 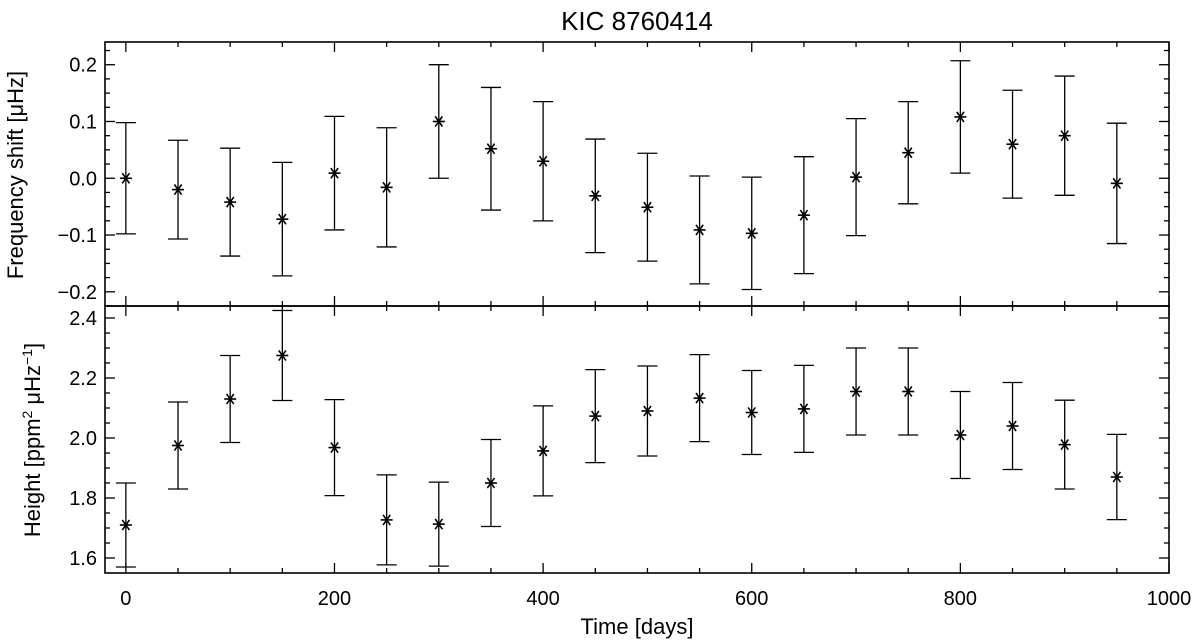 I want to click on x-tick-label: 800, so click(x=960, y=599).